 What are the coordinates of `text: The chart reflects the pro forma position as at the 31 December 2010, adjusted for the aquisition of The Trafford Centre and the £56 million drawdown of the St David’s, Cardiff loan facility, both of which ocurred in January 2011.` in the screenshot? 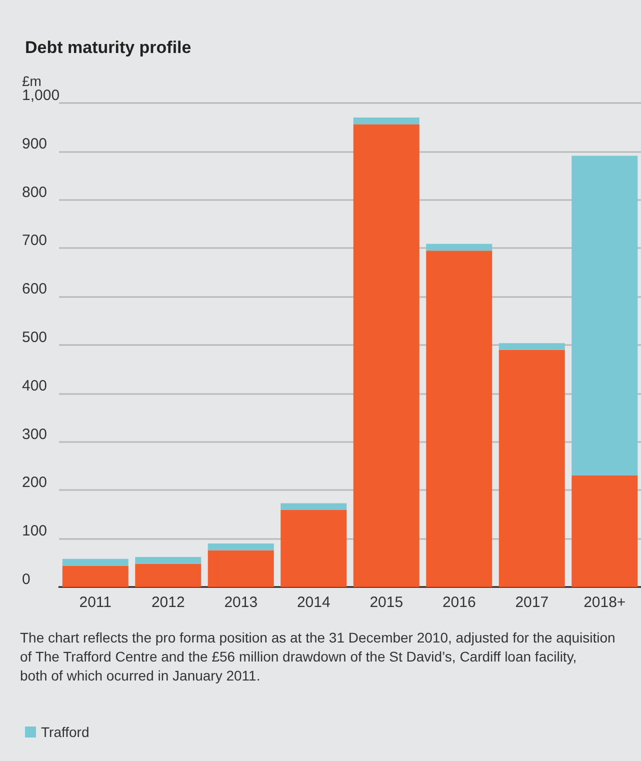 It's located at (320, 657).